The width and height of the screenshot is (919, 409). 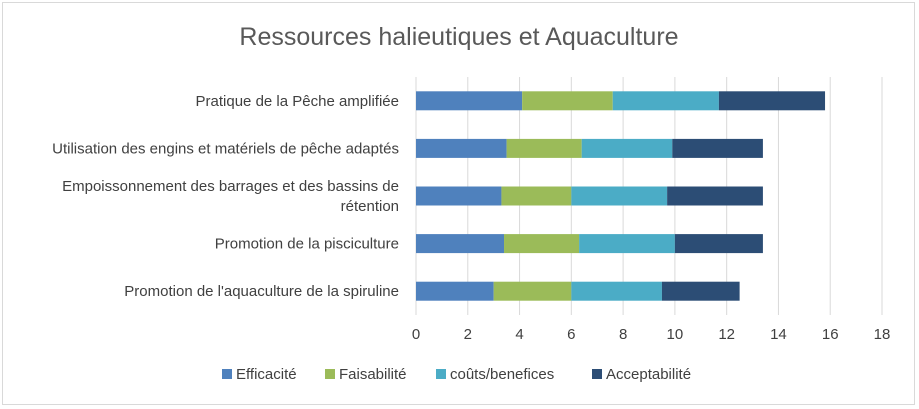 I want to click on x-tick-label: 0, so click(x=416, y=334).